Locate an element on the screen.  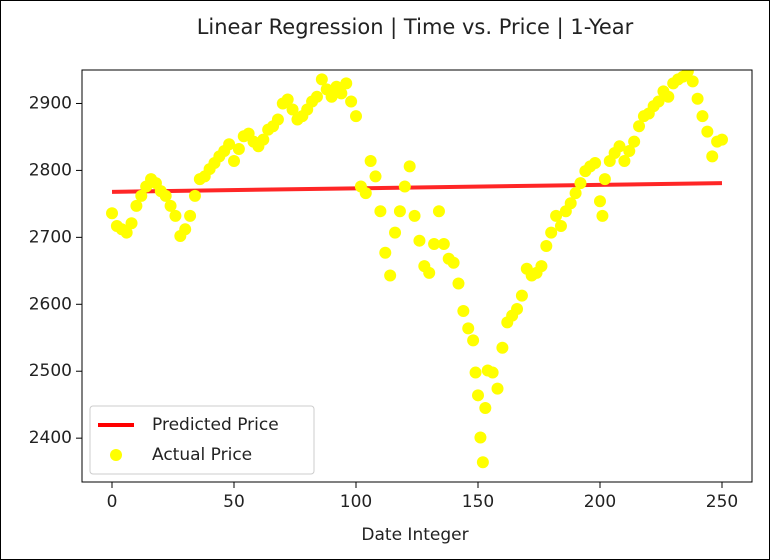
legend-label: Predicted Price is located at coordinates (215, 425).